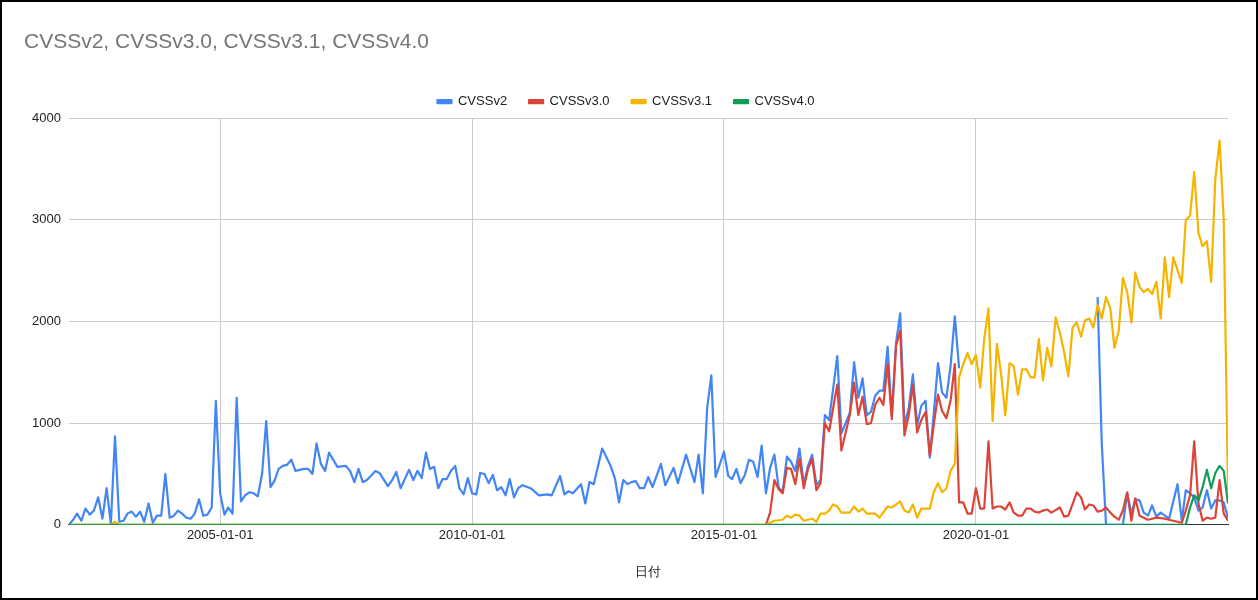  I want to click on y-tick-label: 3000, so click(46, 219).